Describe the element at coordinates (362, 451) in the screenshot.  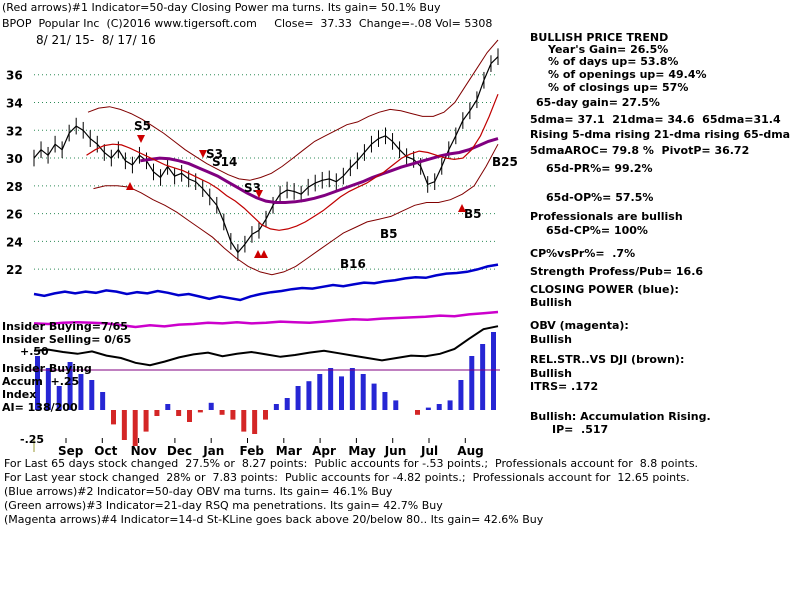
I see `x-tick-label: May` at that location.